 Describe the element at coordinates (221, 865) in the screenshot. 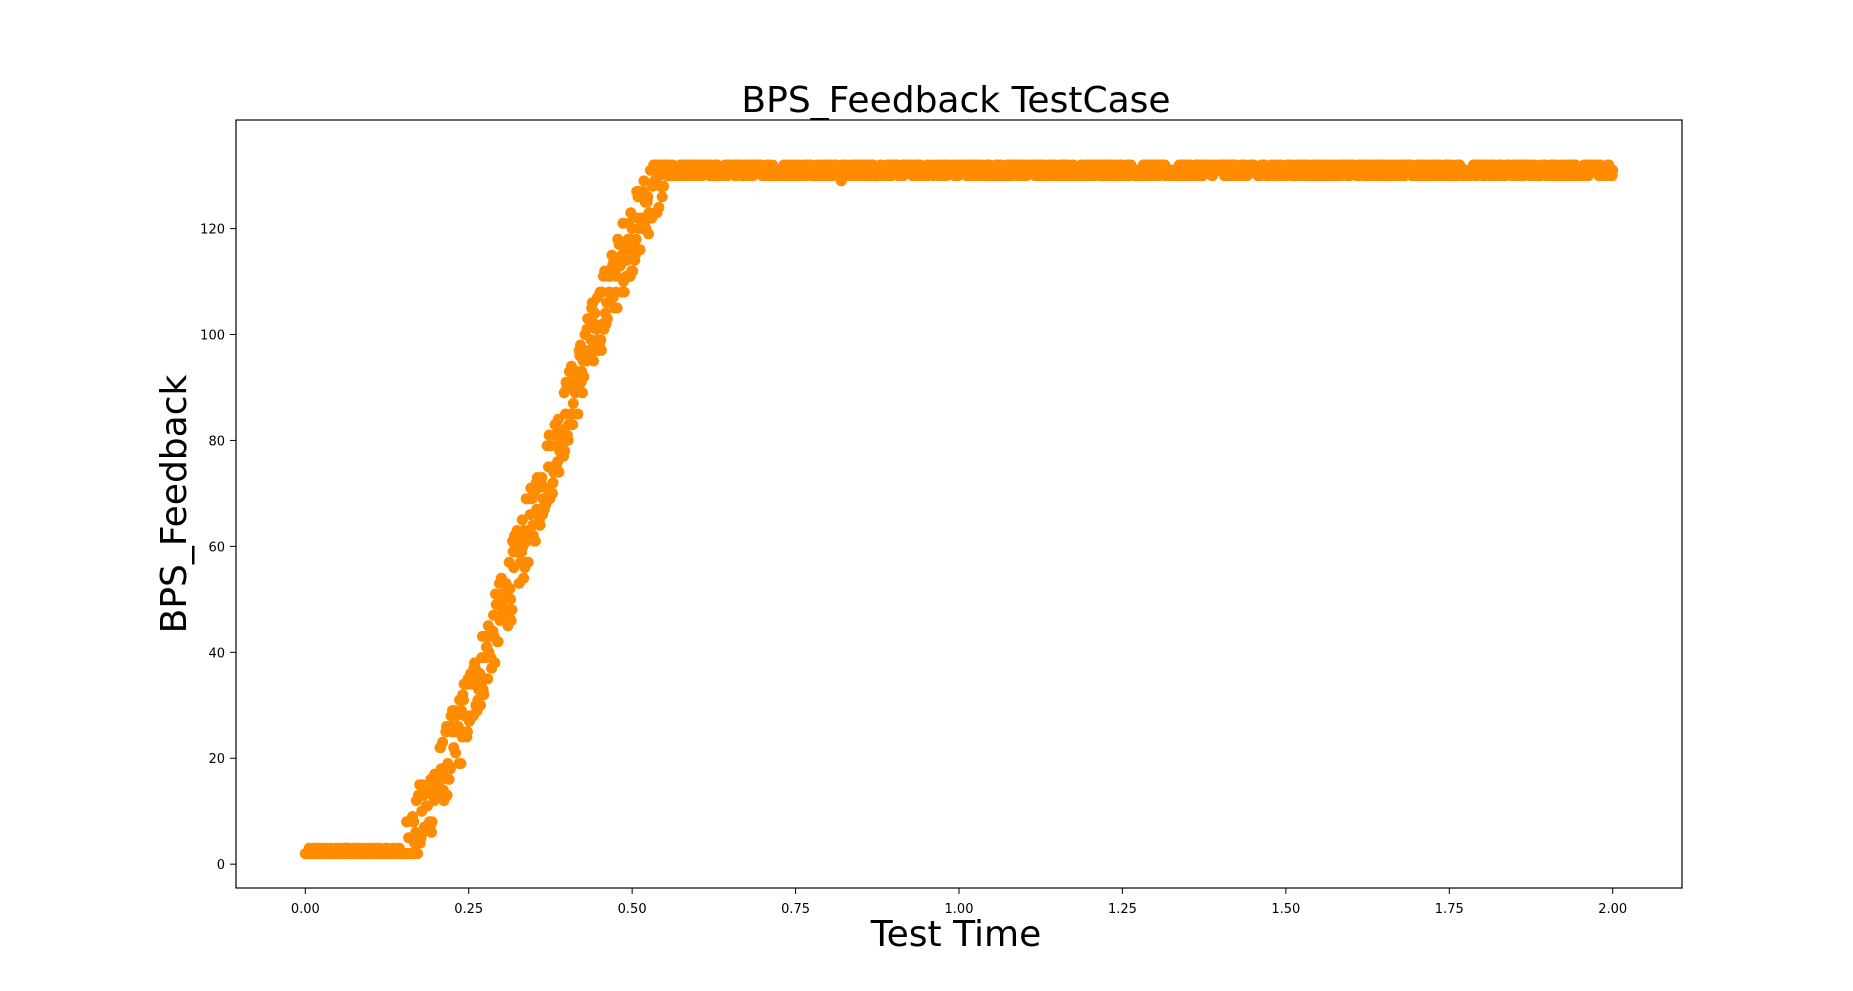

I see `y-tick-label: 0` at that location.